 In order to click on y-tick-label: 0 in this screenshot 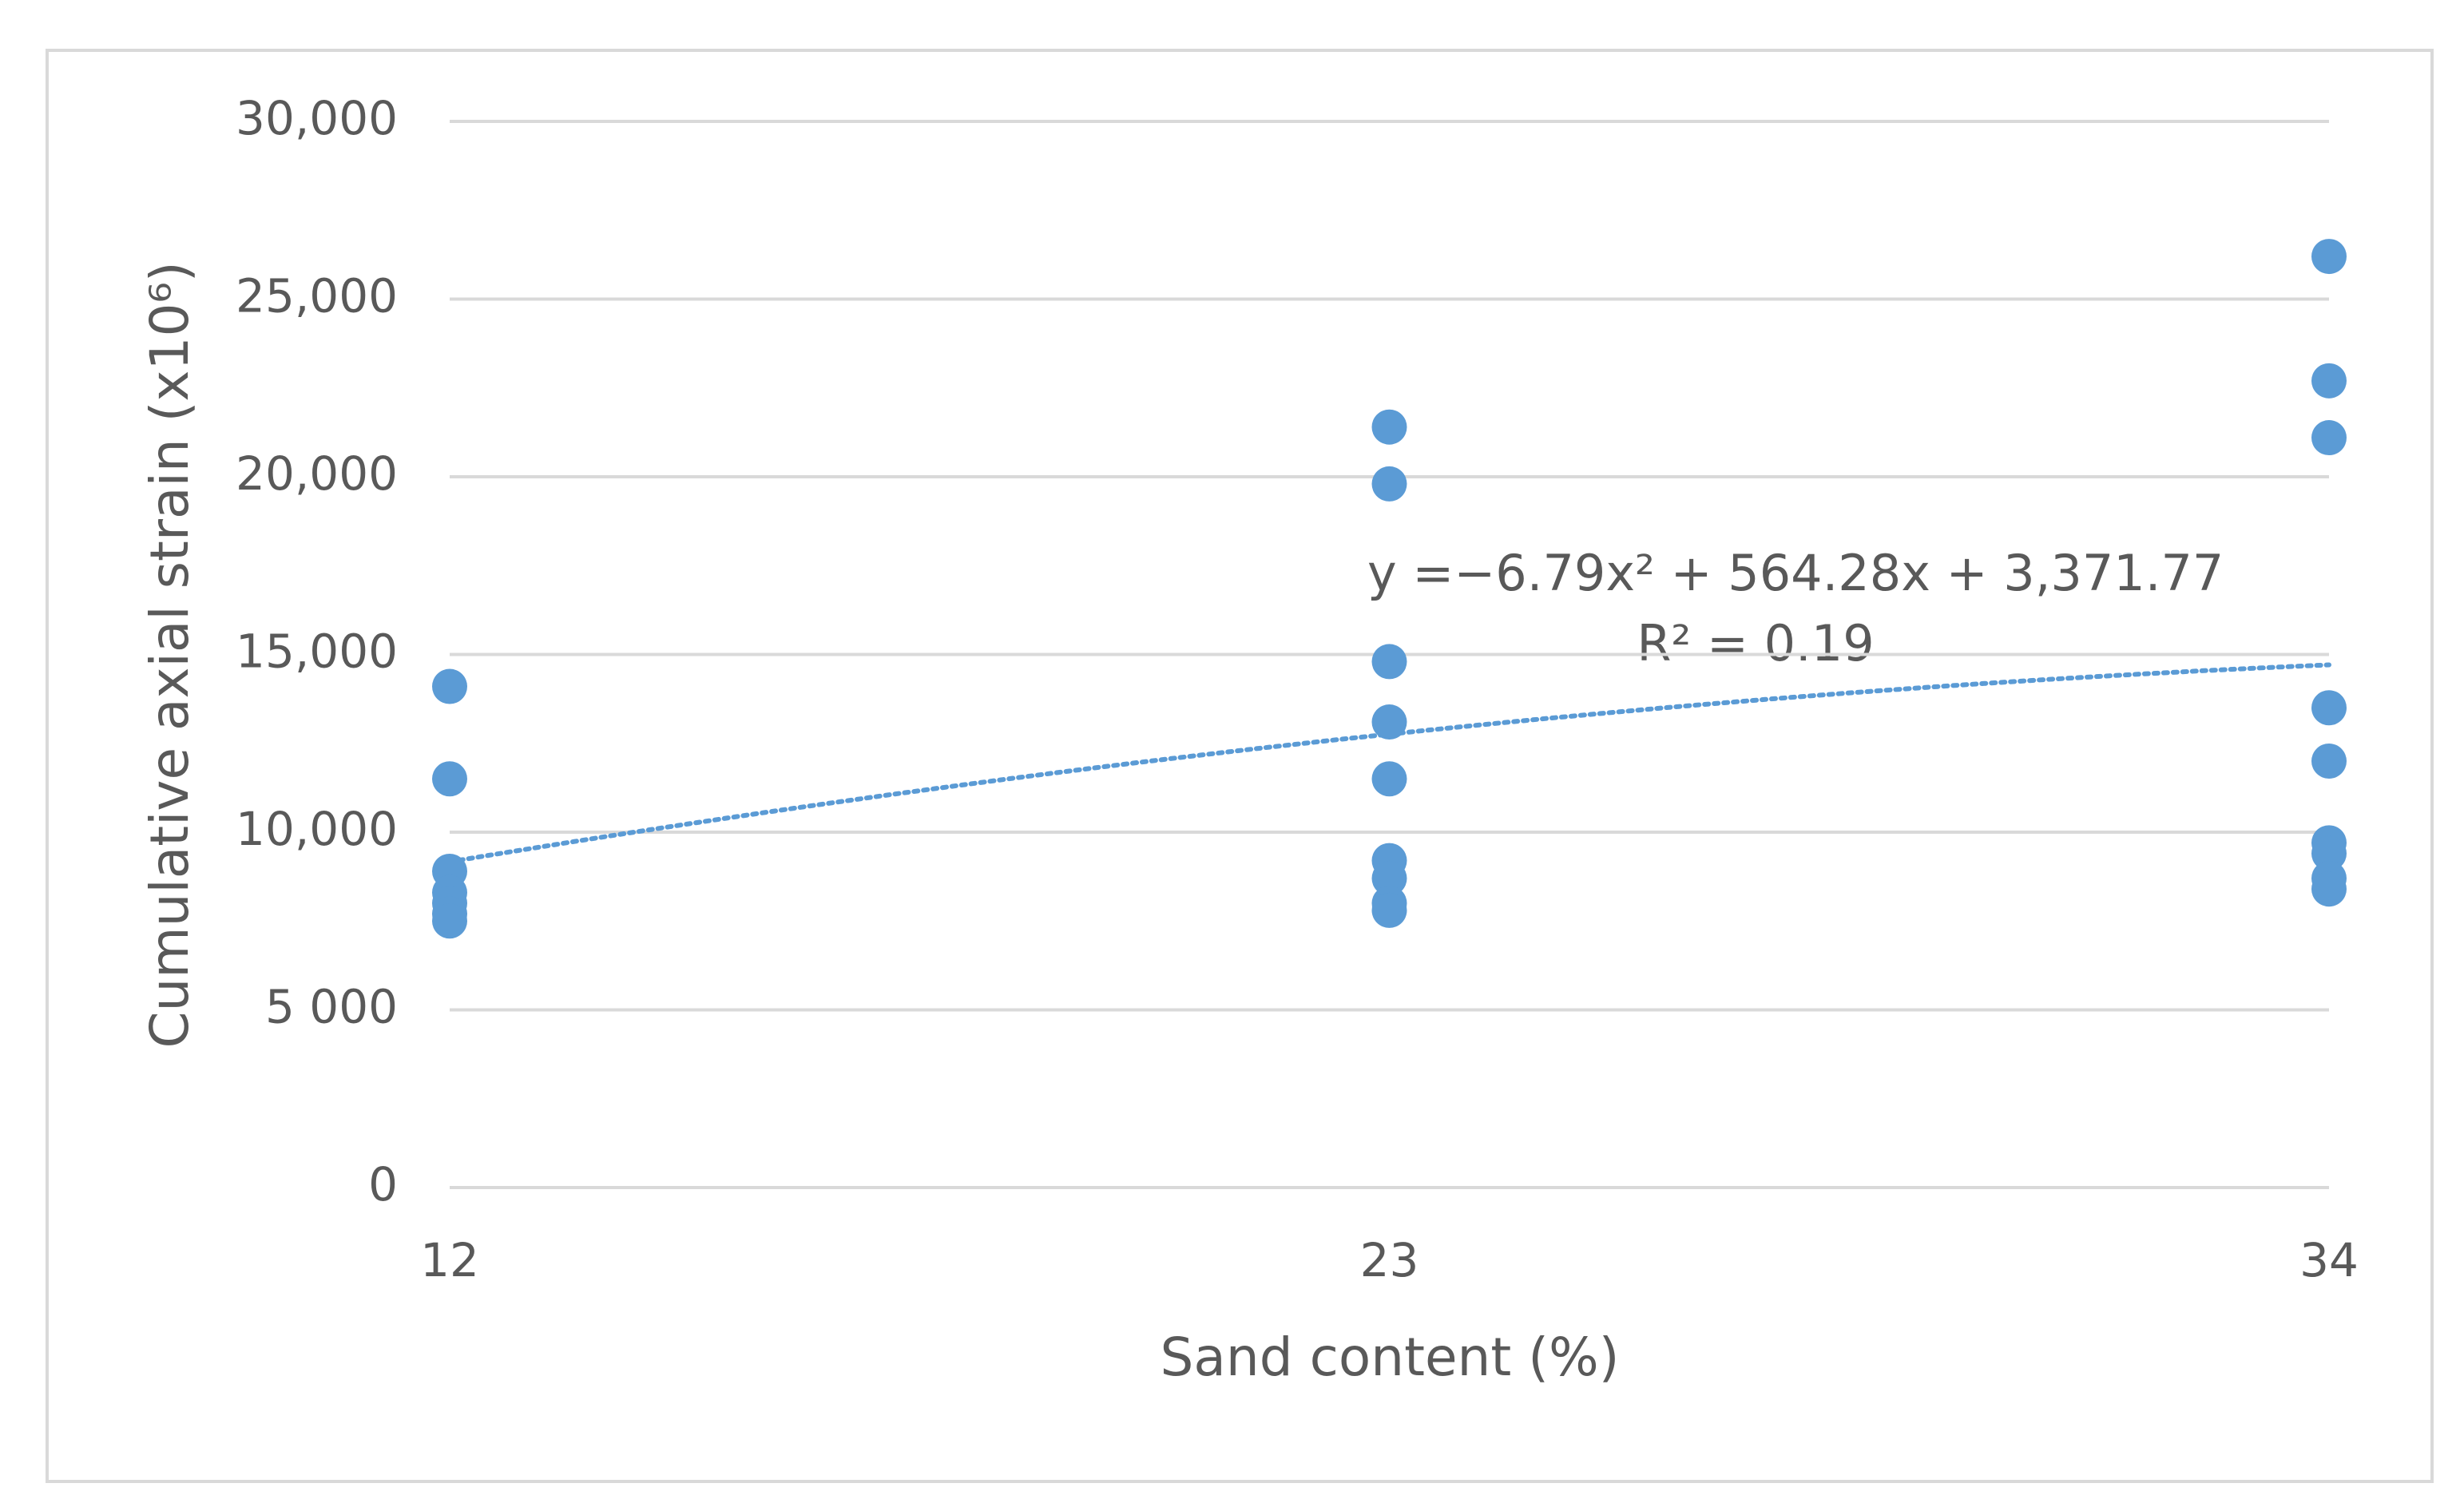, I will do `click(383, 1184)`.